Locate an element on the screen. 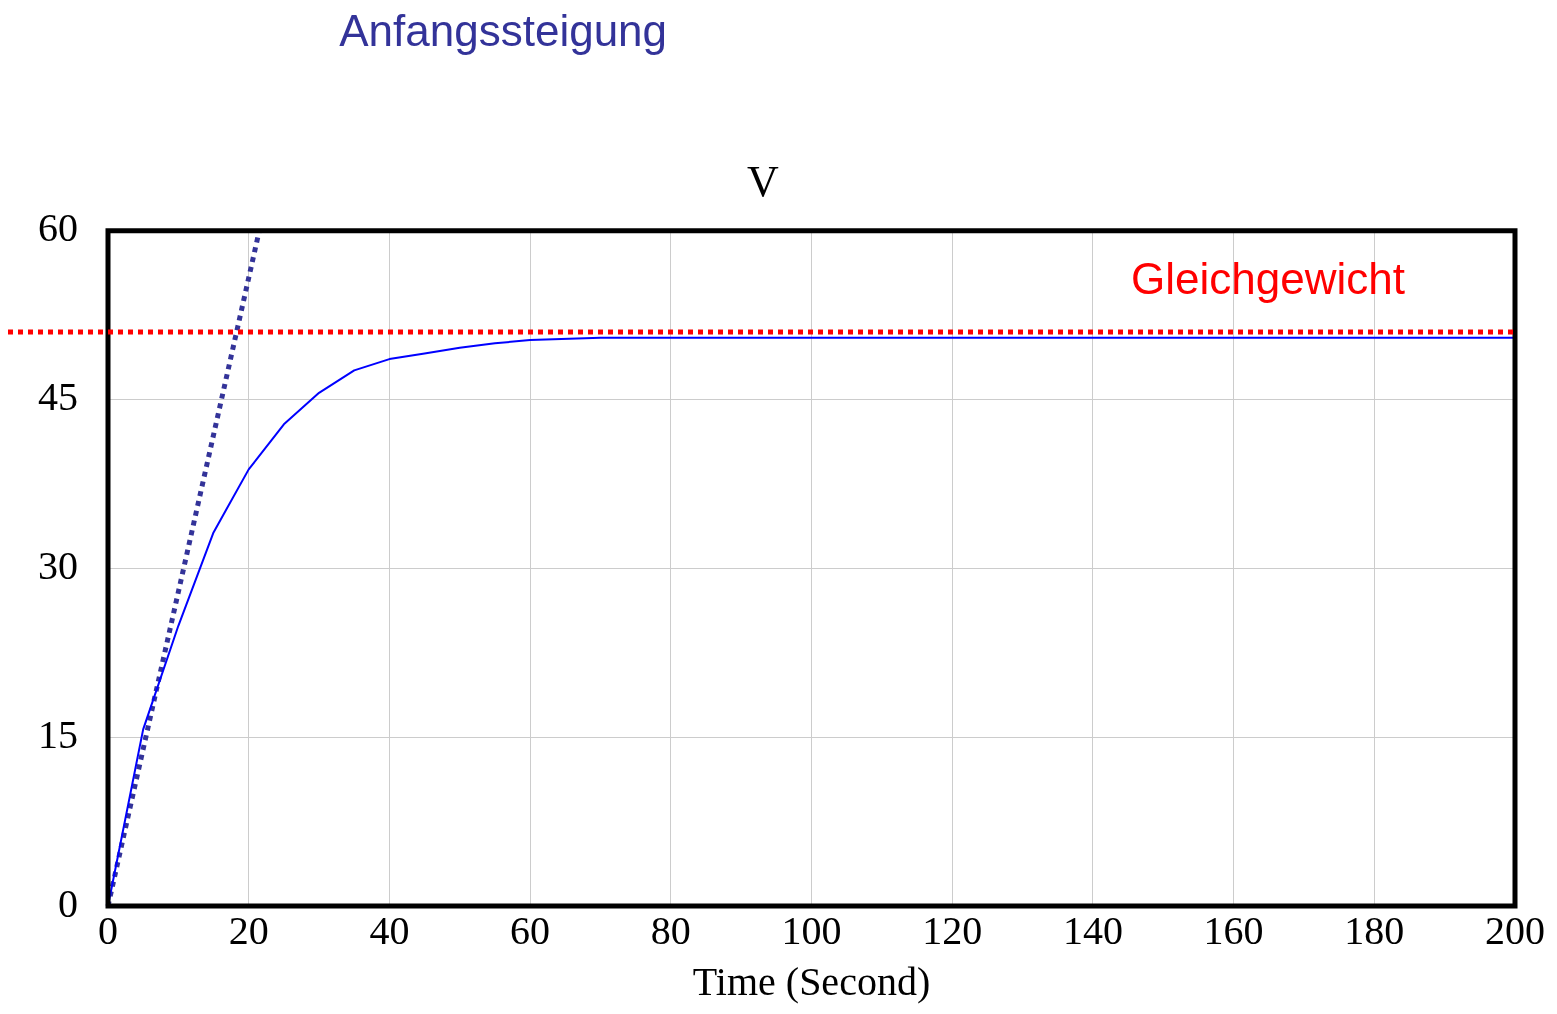 The height and width of the screenshot is (1014, 1557). x-tick-label: 0 is located at coordinates (108, 930).